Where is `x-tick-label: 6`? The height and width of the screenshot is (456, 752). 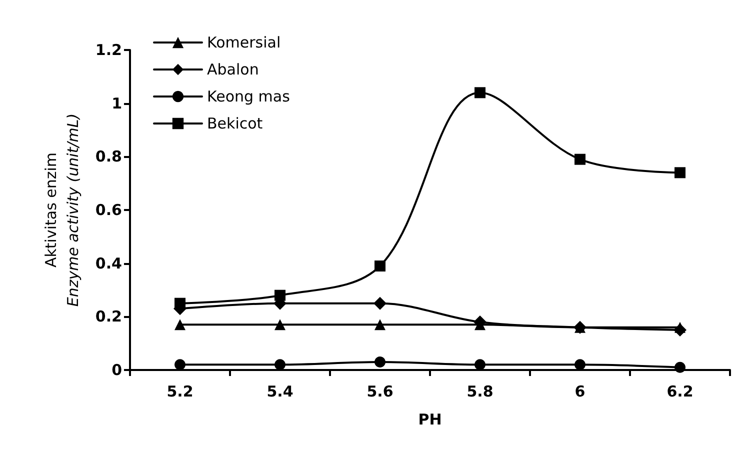 x-tick-label: 6 is located at coordinates (580, 391).